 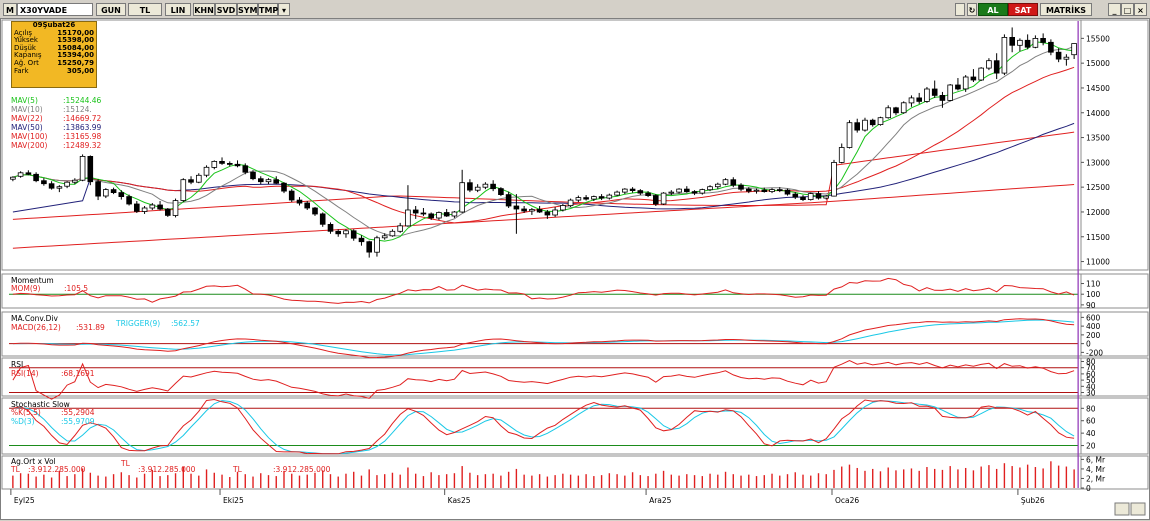 I want to click on stoch-k-label: %K(5,5), so click(x=26, y=412).